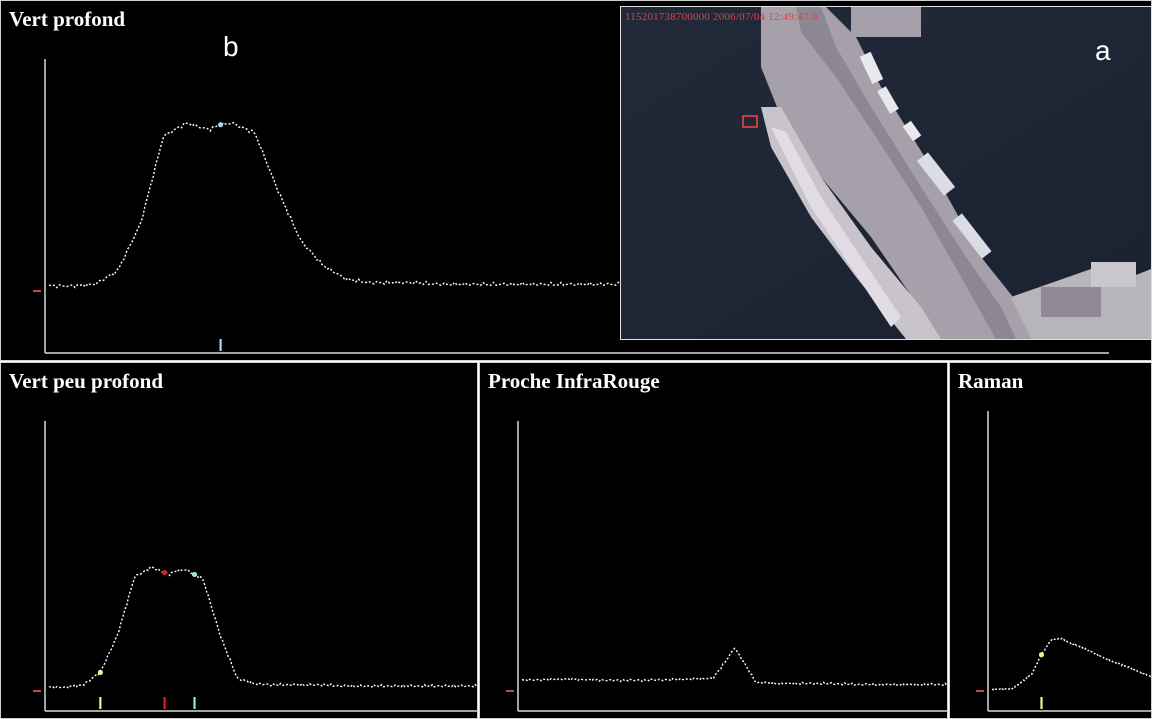 This screenshot has height=719, width=1152. Describe the element at coordinates (575, 382) in the screenshot. I see `panel-title: Proche InfraRouge` at that location.